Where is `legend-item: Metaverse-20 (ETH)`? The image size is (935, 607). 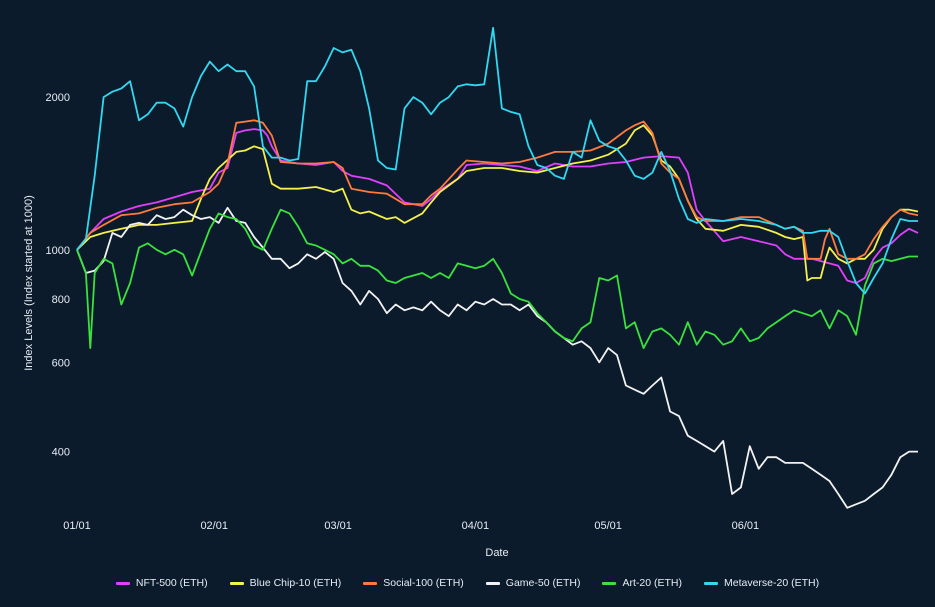 legend-item: Metaverse-20 (ETH) is located at coordinates (761, 583).